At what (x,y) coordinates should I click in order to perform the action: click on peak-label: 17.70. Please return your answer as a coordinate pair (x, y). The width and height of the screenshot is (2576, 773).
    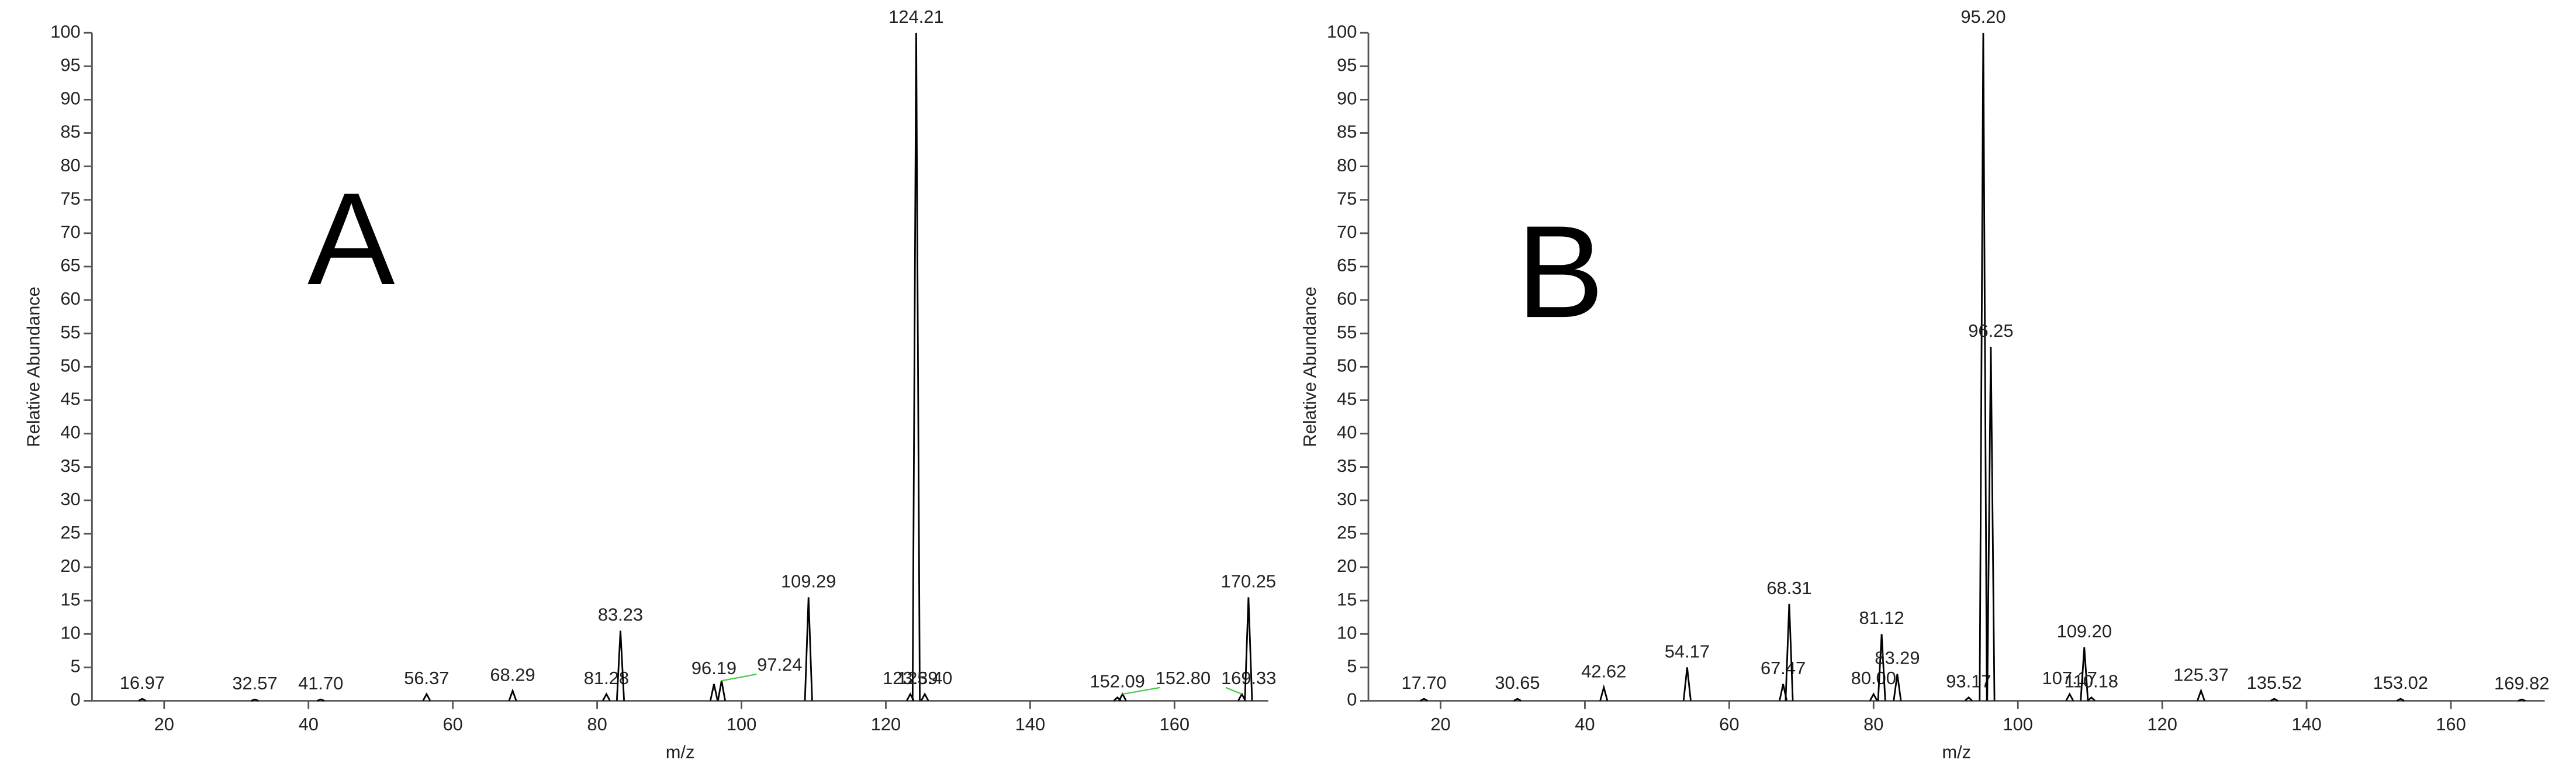
    Looking at the image, I should click on (1423, 682).